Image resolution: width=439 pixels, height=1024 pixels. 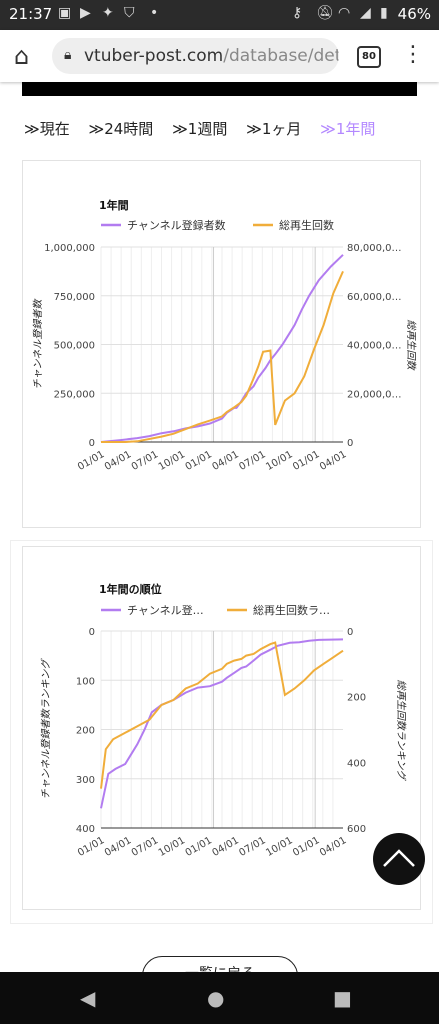 What do you see at coordinates (47, 129) in the screenshot?
I see `tab-now: ≫現在` at bounding box center [47, 129].